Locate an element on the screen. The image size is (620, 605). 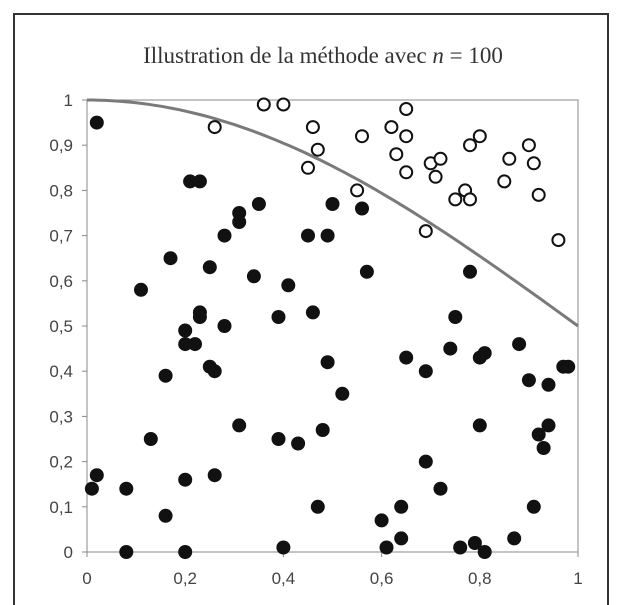
chart-title: Illustration de la méthode avec n = 100 is located at coordinates (323, 55).